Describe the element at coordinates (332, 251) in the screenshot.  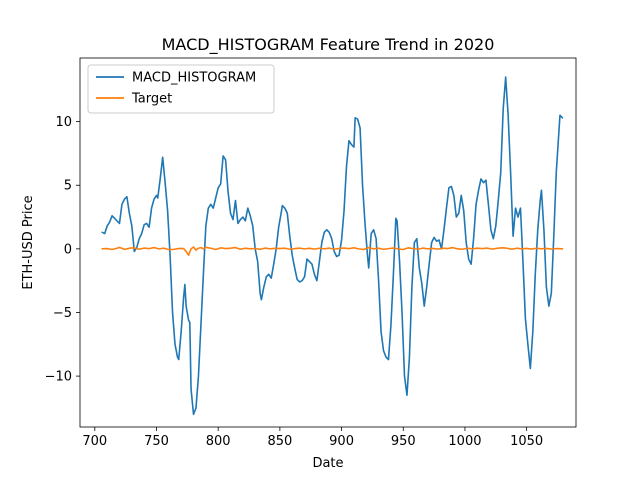
I see `series-line-target` at that location.